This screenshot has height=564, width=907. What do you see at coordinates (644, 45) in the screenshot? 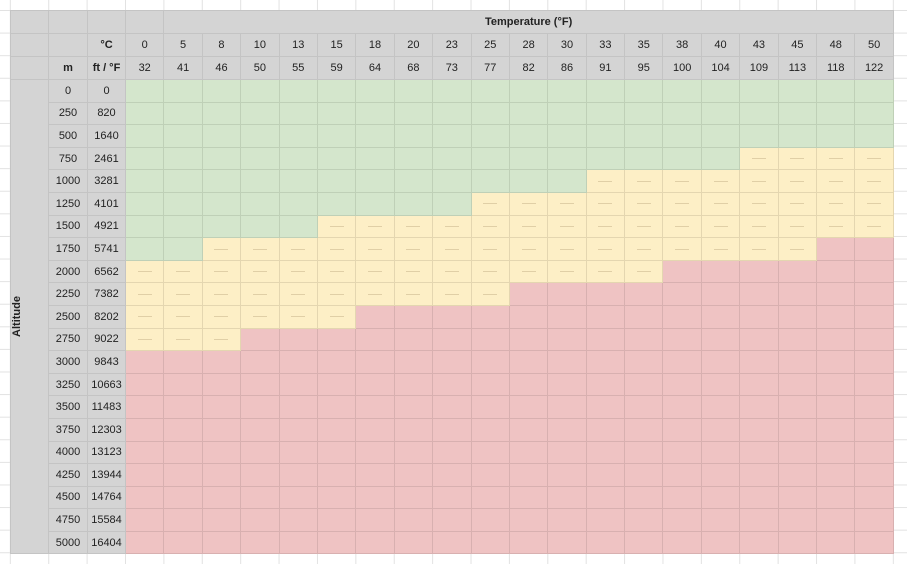
I see `temp-c-header: 35` at bounding box center [644, 45].